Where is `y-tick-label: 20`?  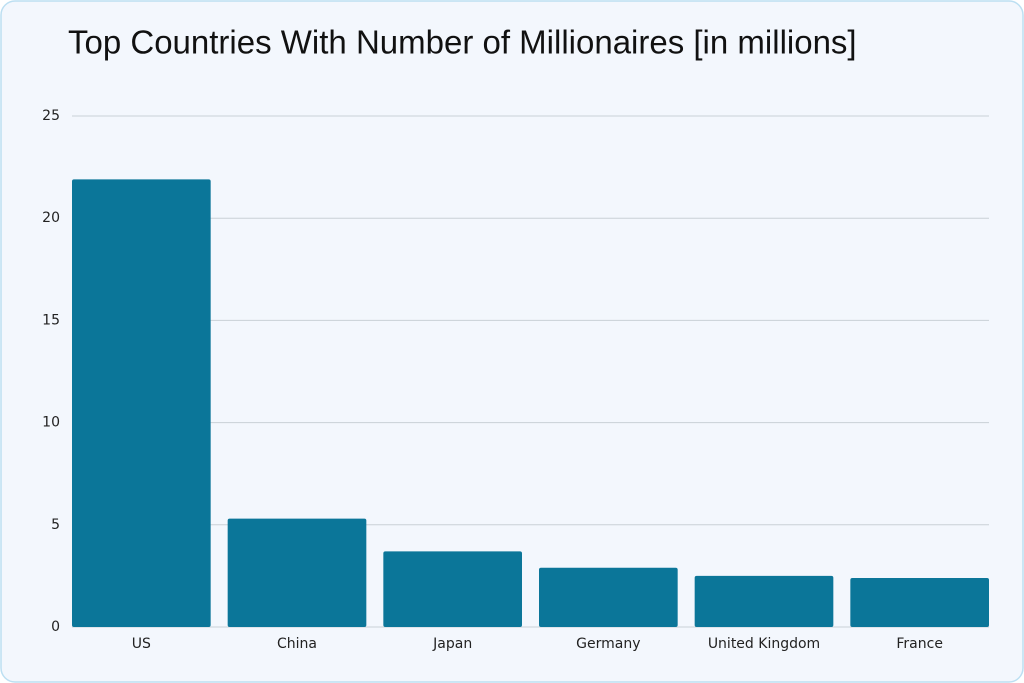 y-tick-label: 20 is located at coordinates (51, 218).